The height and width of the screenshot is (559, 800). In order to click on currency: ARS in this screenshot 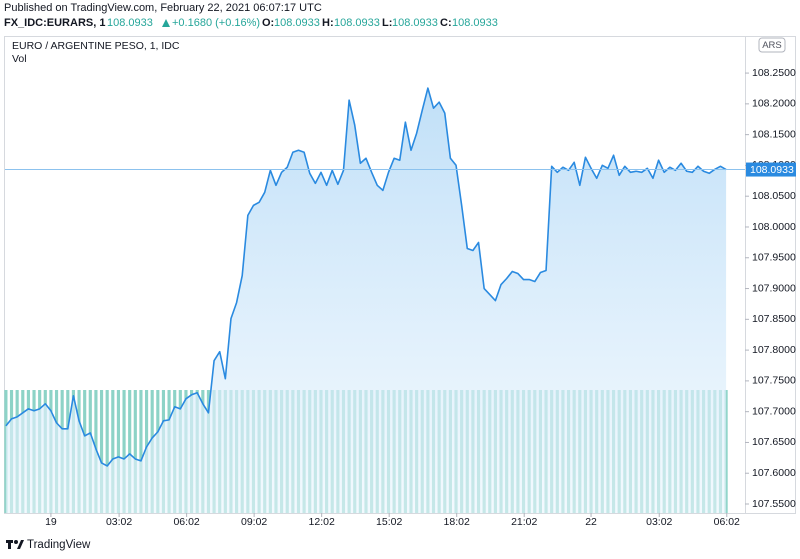, I will do `click(772, 45)`.